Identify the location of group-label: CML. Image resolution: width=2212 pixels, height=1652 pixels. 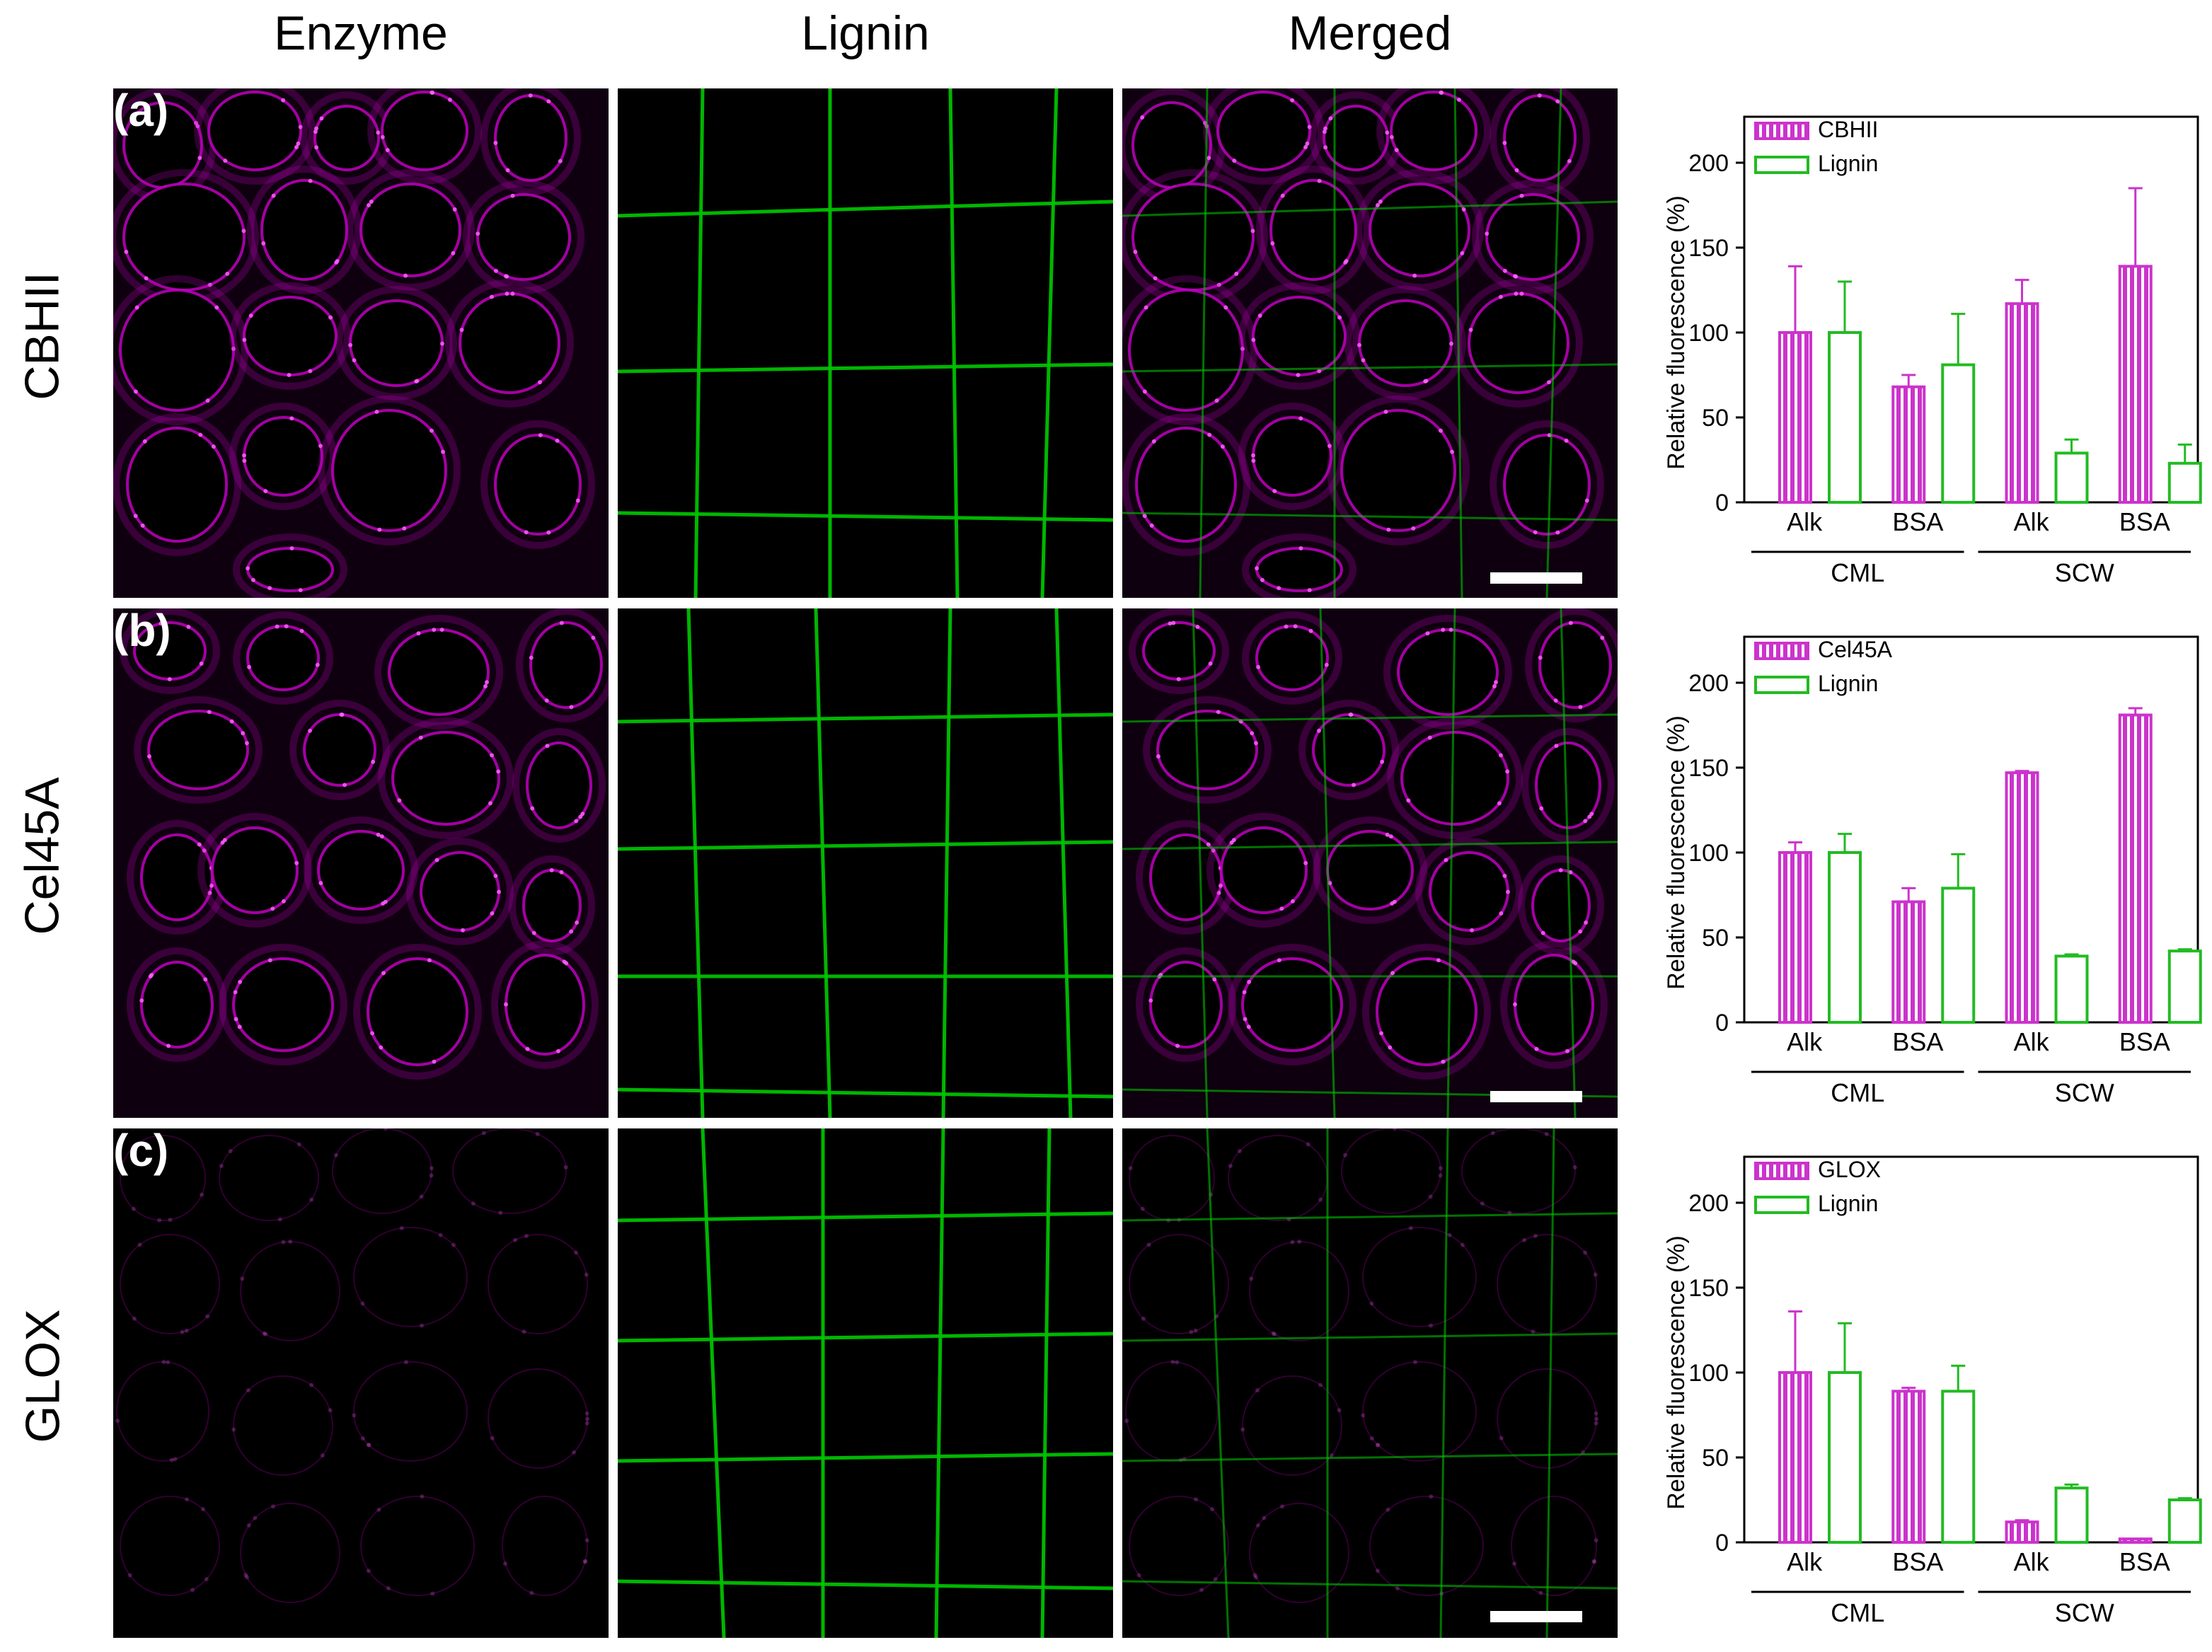
(1857, 572).